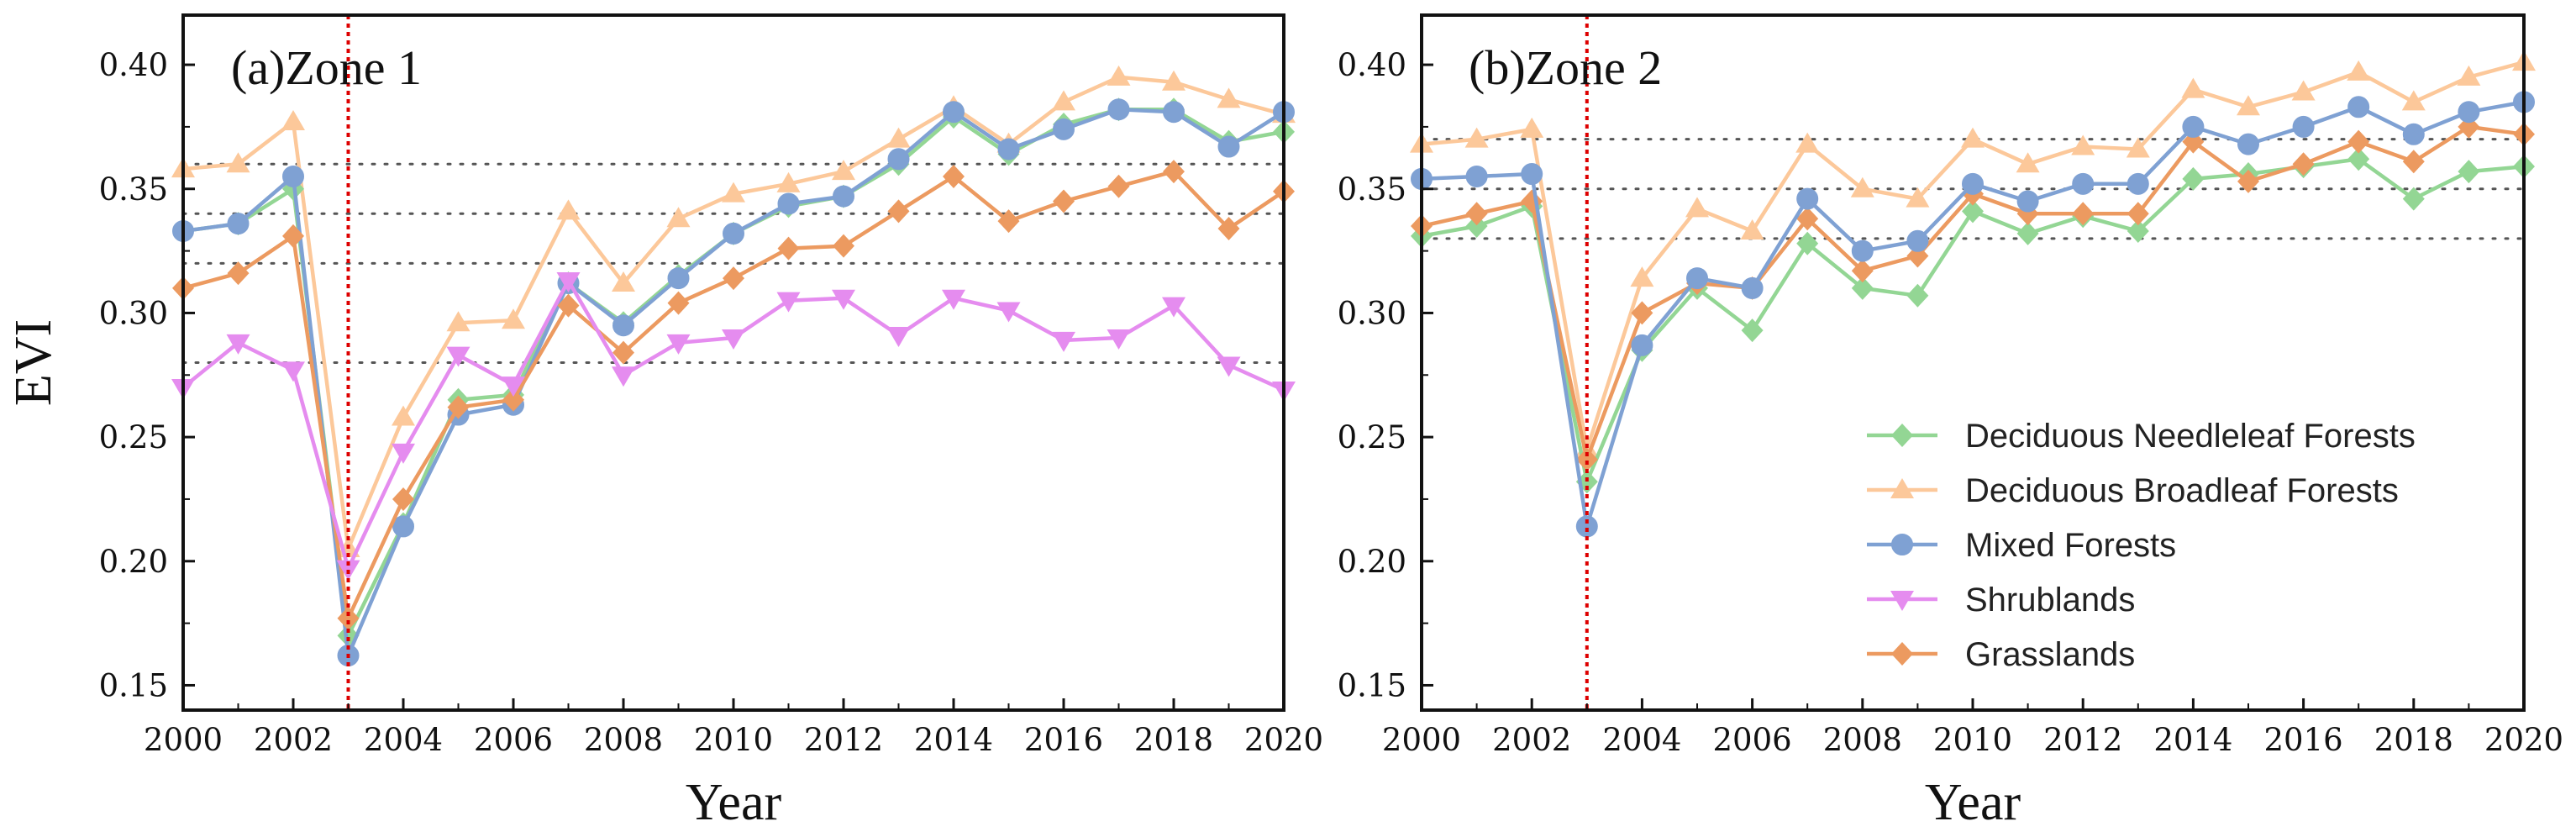 The width and height of the screenshot is (2576, 837). I want to click on legend-label: Grasslands, so click(2050, 654).